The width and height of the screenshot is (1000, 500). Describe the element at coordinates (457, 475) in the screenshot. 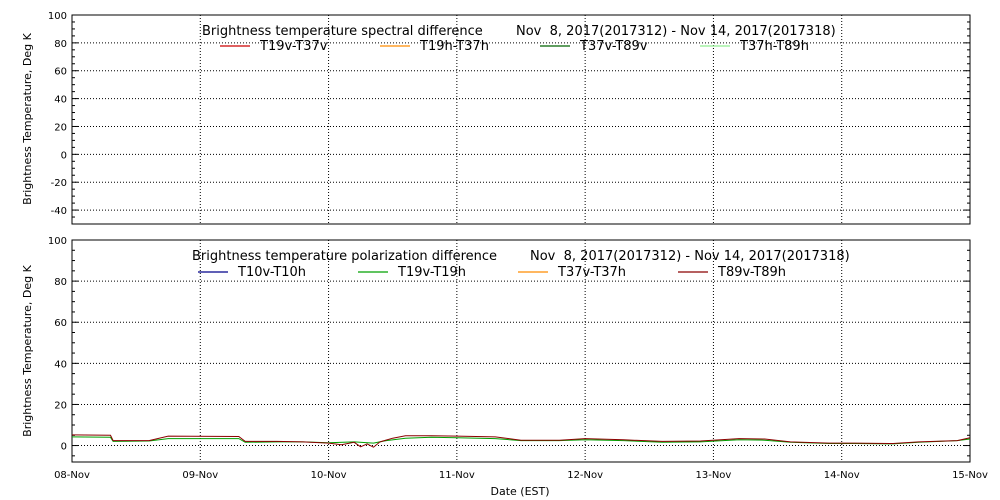

I see `x-tick-label: 11-Nov` at that location.